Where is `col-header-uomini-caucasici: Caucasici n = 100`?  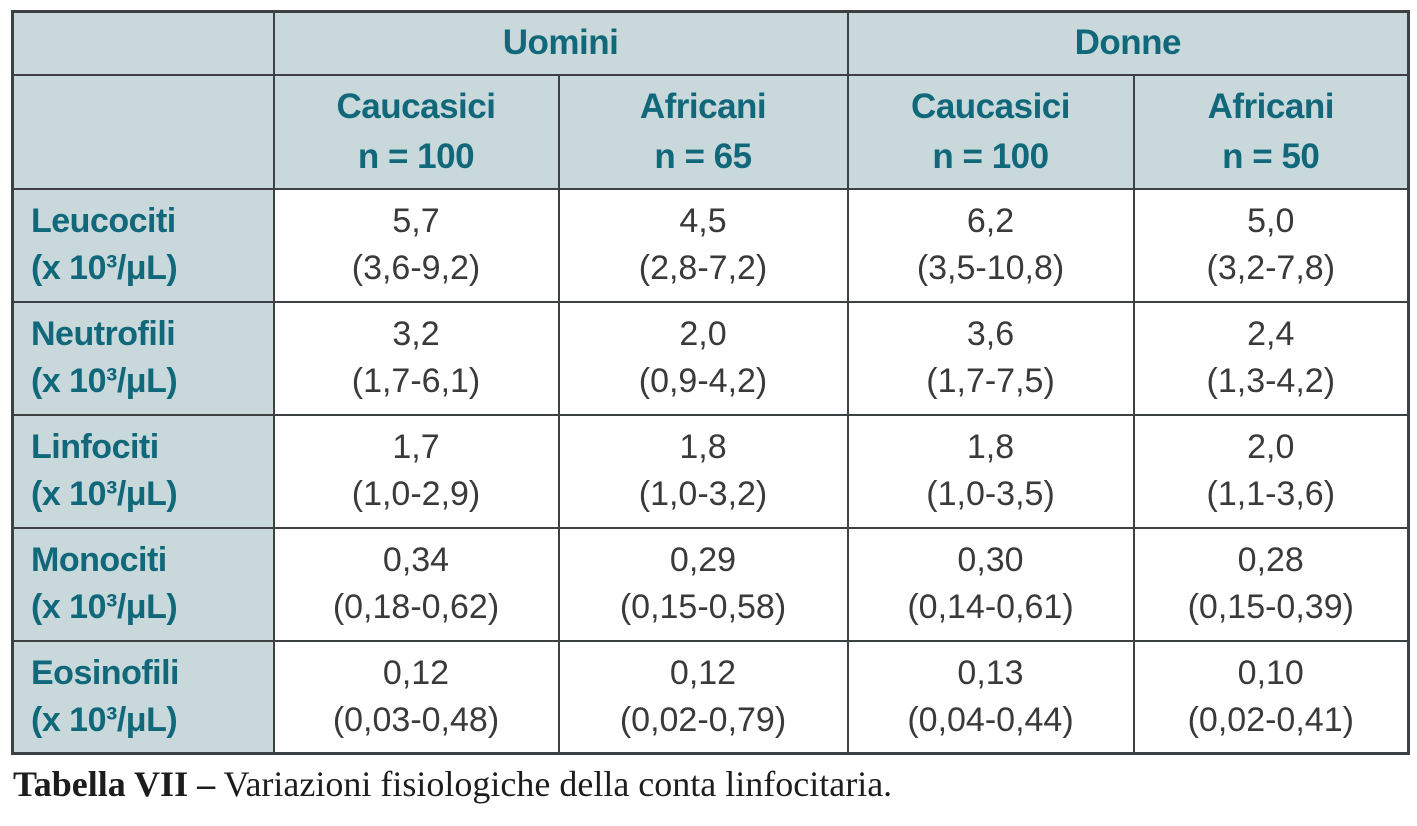 col-header-uomini-caucasici: Caucasici n = 100 is located at coordinates (416, 131).